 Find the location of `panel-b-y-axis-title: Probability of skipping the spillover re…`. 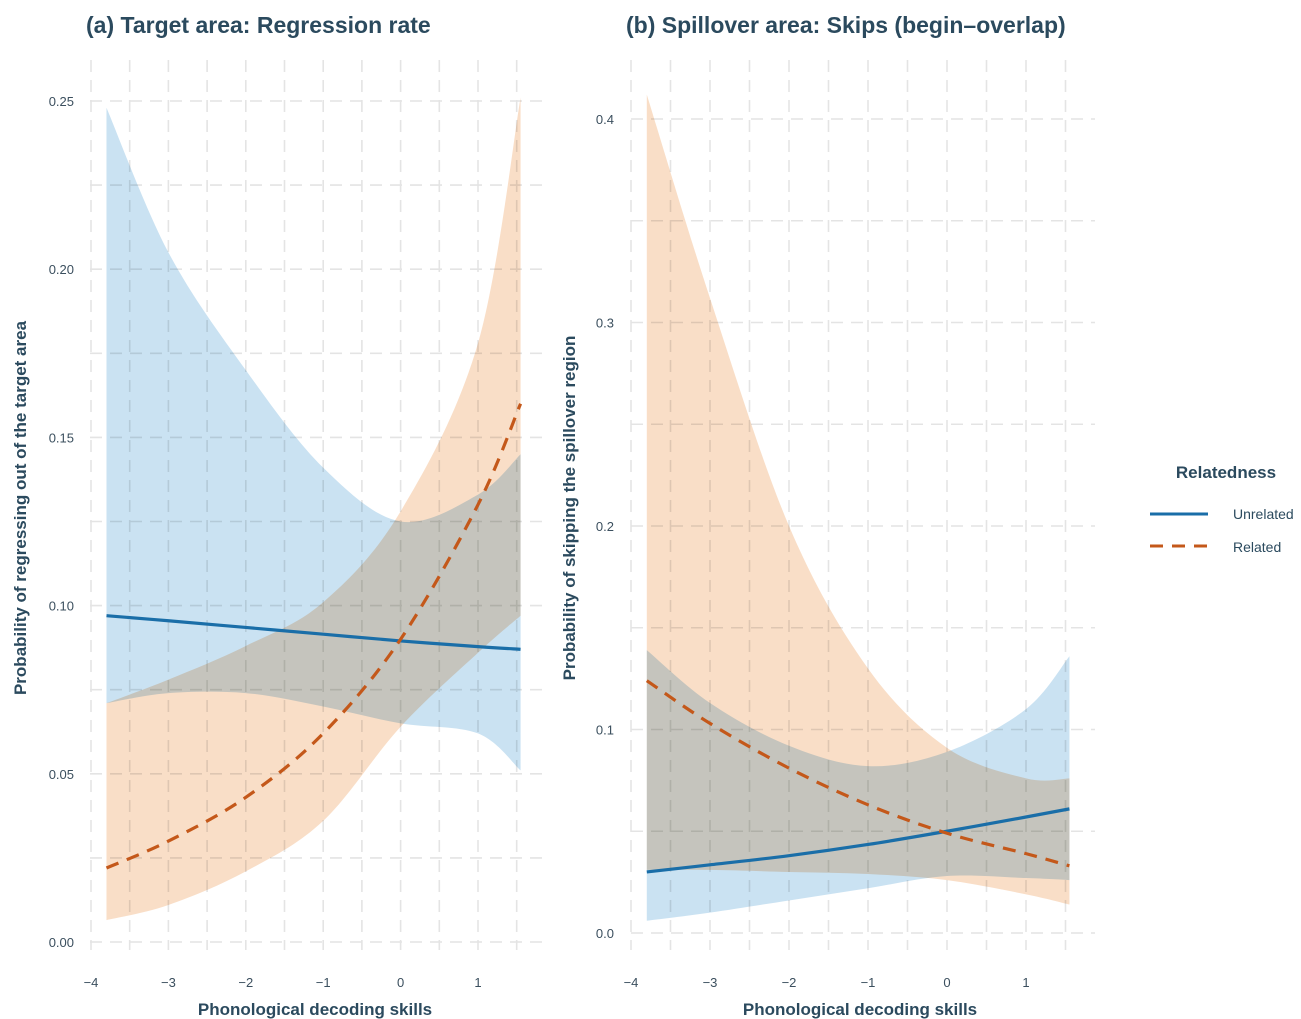

panel-b-y-axis-title: Probability of skipping the spillover re… is located at coordinates (569, 508).